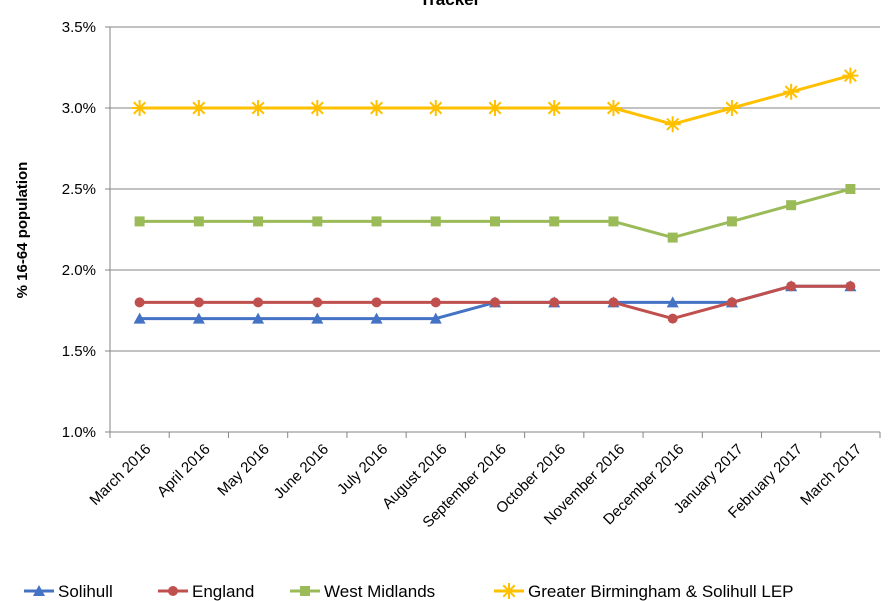  What do you see at coordinates (184, 471) in the screenshot?
I see `x-tick-label: April 2016` at bounding box center [184, 471].